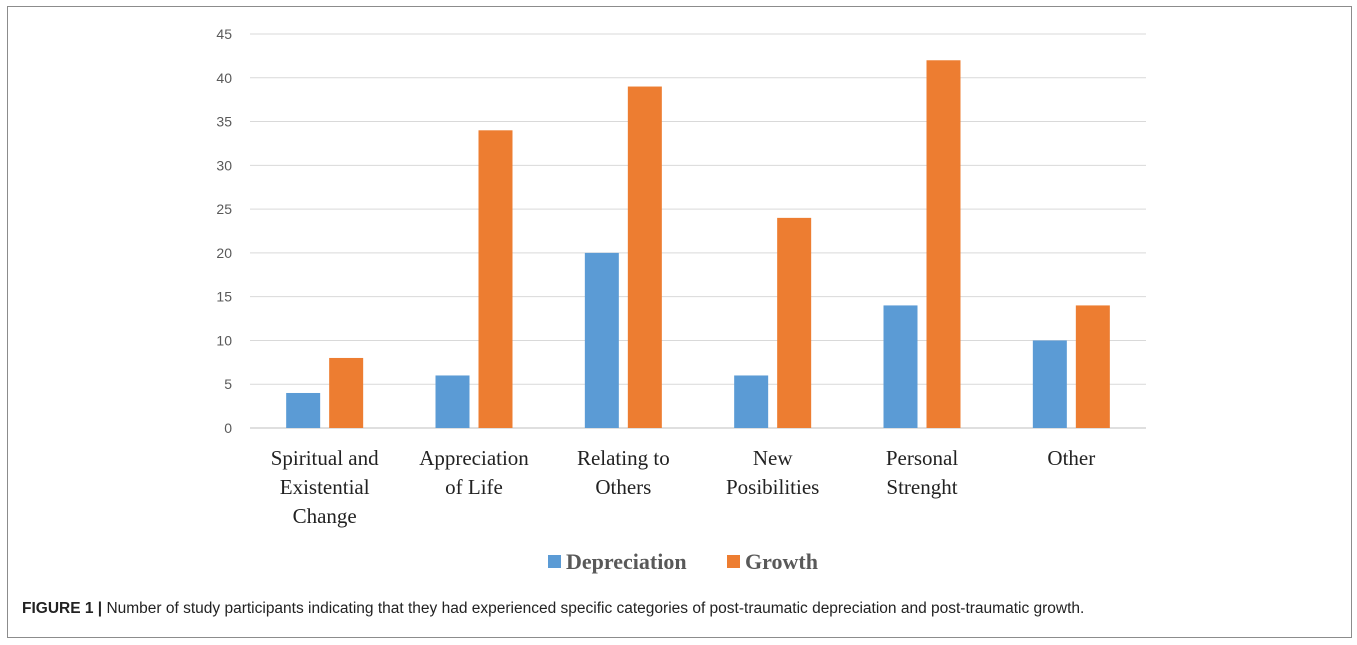  What do you see at coordinates (474, 458) in the screenshot?
I see `x-category-label: Appreciation` at bounding box center [474, 458].